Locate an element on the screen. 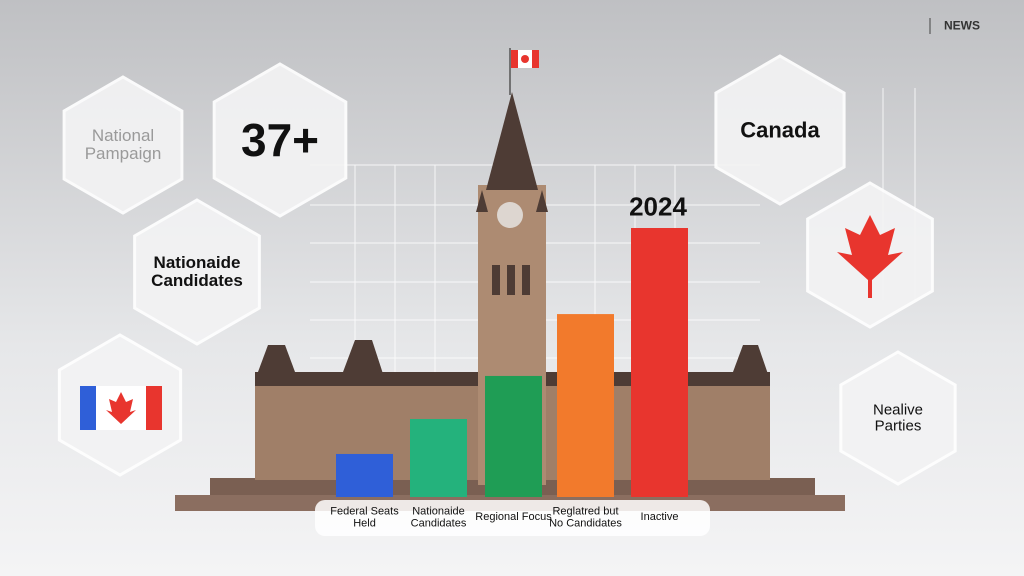 This screenshot has width=1024, height=576. x-tick-label: Nationaide Candidates is located at coordinates (438, 517).